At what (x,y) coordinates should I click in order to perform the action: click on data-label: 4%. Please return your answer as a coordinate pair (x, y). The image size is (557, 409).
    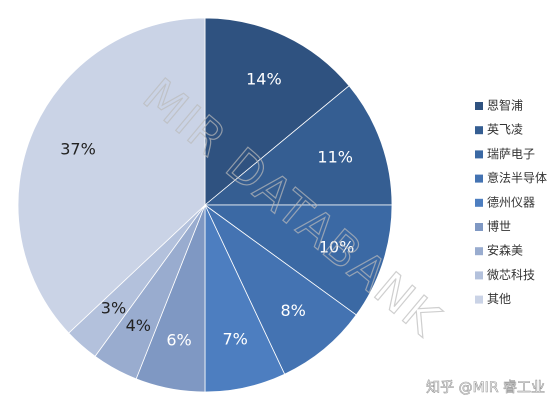
    Looking at the image, I should click on (138, 325).